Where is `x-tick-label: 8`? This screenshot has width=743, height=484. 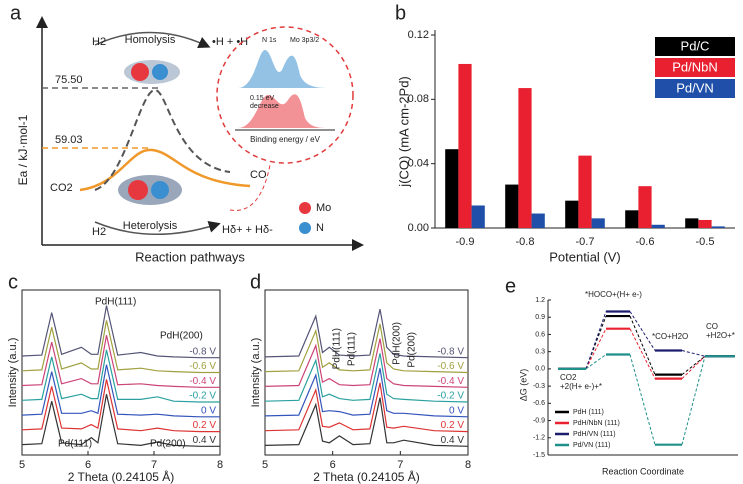
x-tick-label: 8 is located at coordinates (220, 465).